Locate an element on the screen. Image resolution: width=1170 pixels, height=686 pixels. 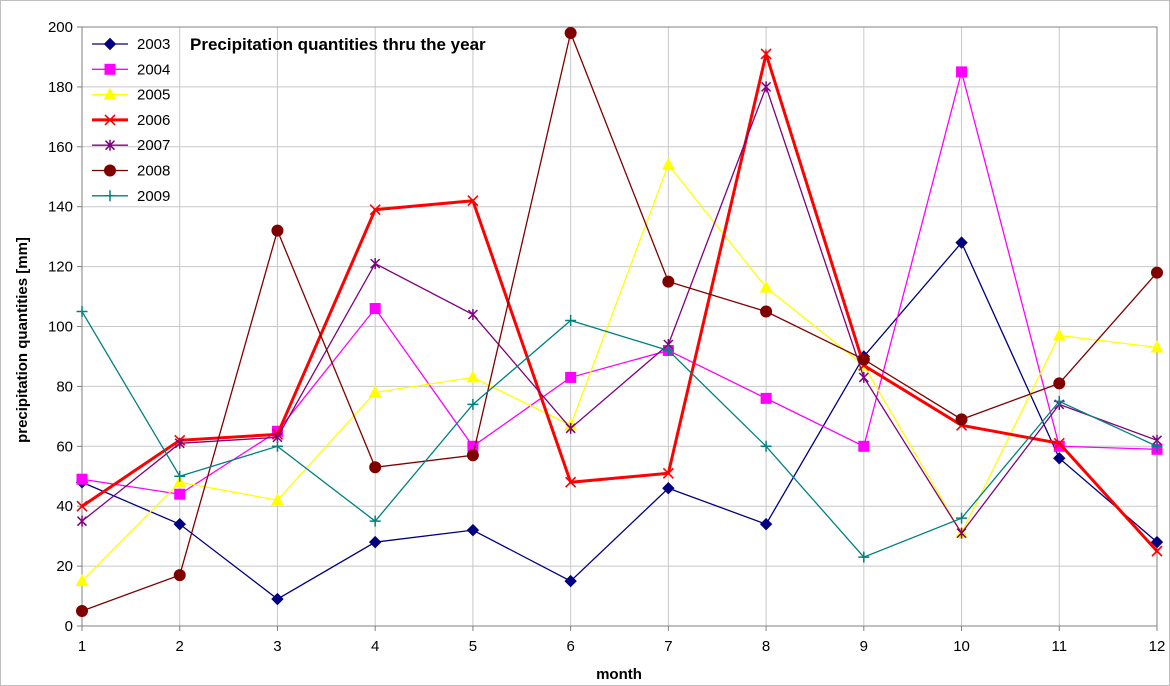
legend-item-2006: 2006 is located at coordinates (131, 120).